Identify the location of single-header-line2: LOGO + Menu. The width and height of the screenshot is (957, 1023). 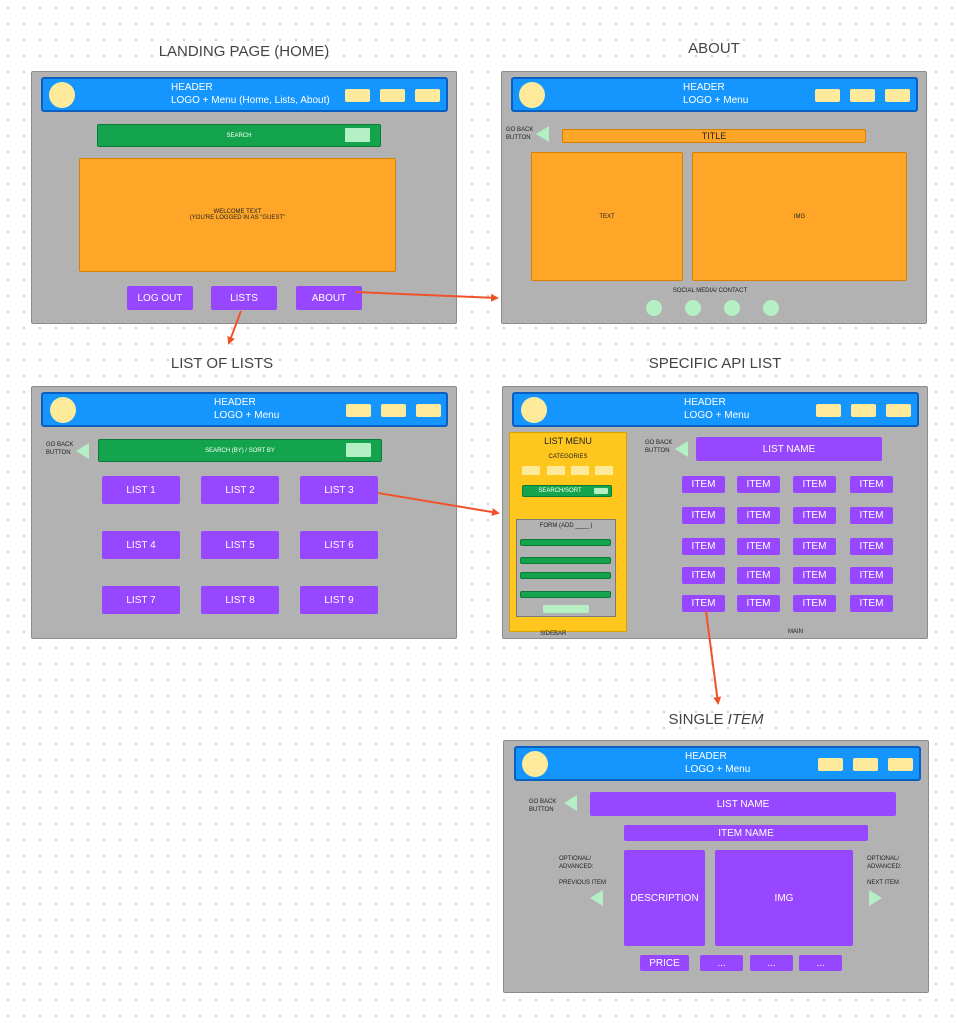
(718, 769).